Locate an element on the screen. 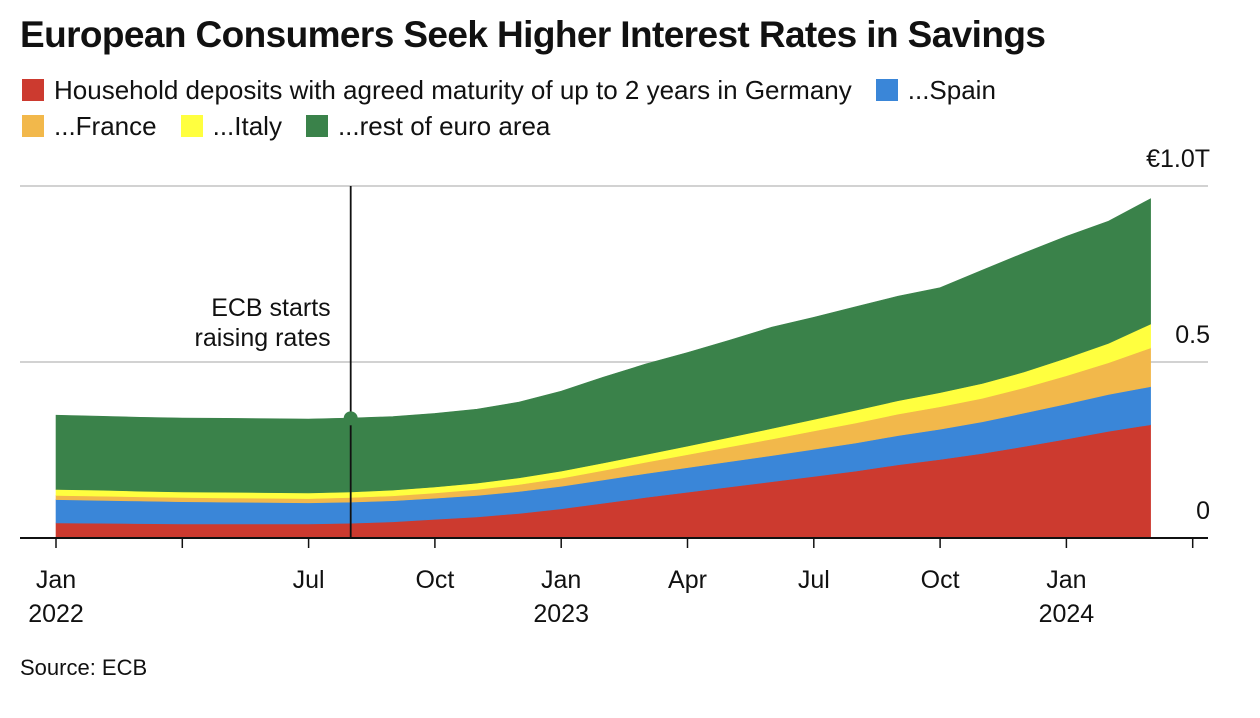  legend-label-france: ...France is located at coordinates (105, 125).